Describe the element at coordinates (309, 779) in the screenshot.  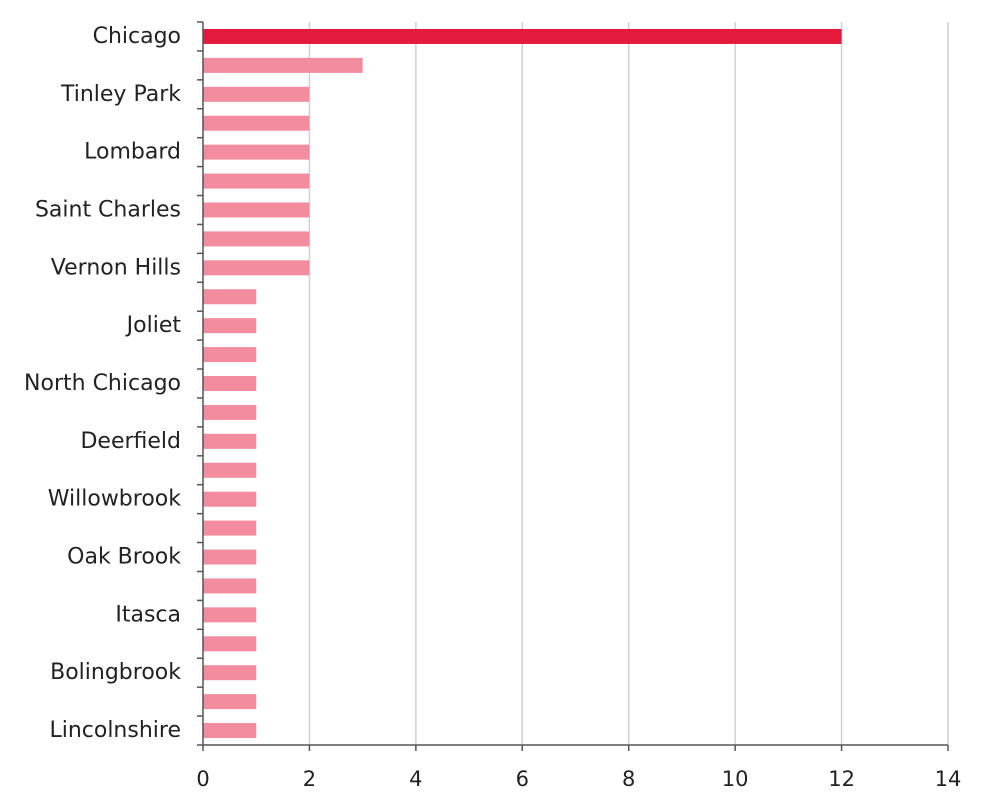
I see `x-tick-label-1: 2` at that location.